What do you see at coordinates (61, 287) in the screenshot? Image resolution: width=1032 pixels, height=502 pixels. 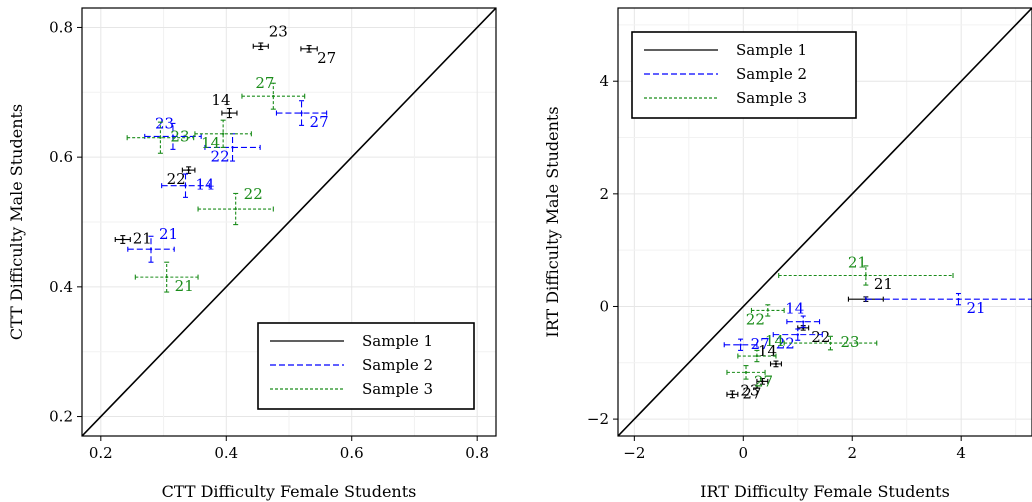 I see `y-tick-label: 0.4` at bounding box center [61, 287].